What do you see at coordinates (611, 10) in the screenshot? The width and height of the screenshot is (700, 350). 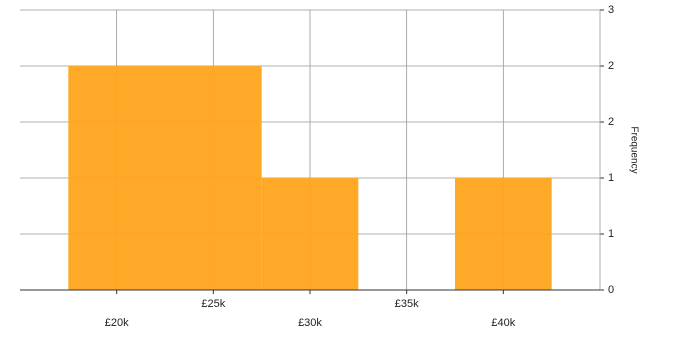 I see `y-tick-label: 3` at bounding box center [611, 10].